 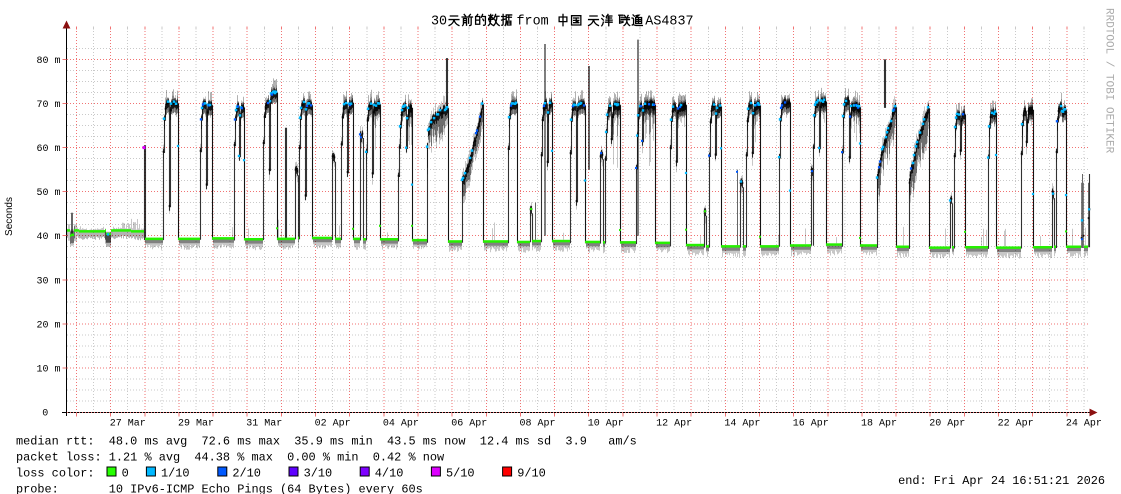 I want to click on svg-text: 9/10, so click(x=531, y=474).